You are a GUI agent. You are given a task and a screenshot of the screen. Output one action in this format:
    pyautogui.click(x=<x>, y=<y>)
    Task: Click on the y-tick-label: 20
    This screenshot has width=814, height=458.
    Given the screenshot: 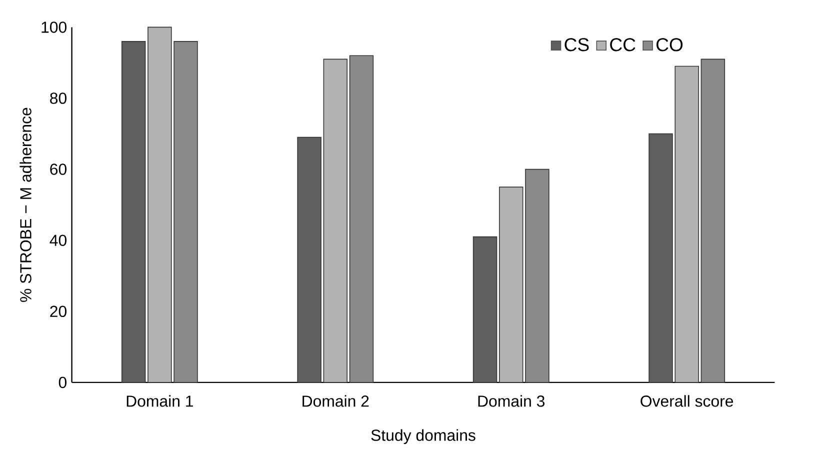 What is the action you would take?
    pyautogui.click(x=58, y=312)
    